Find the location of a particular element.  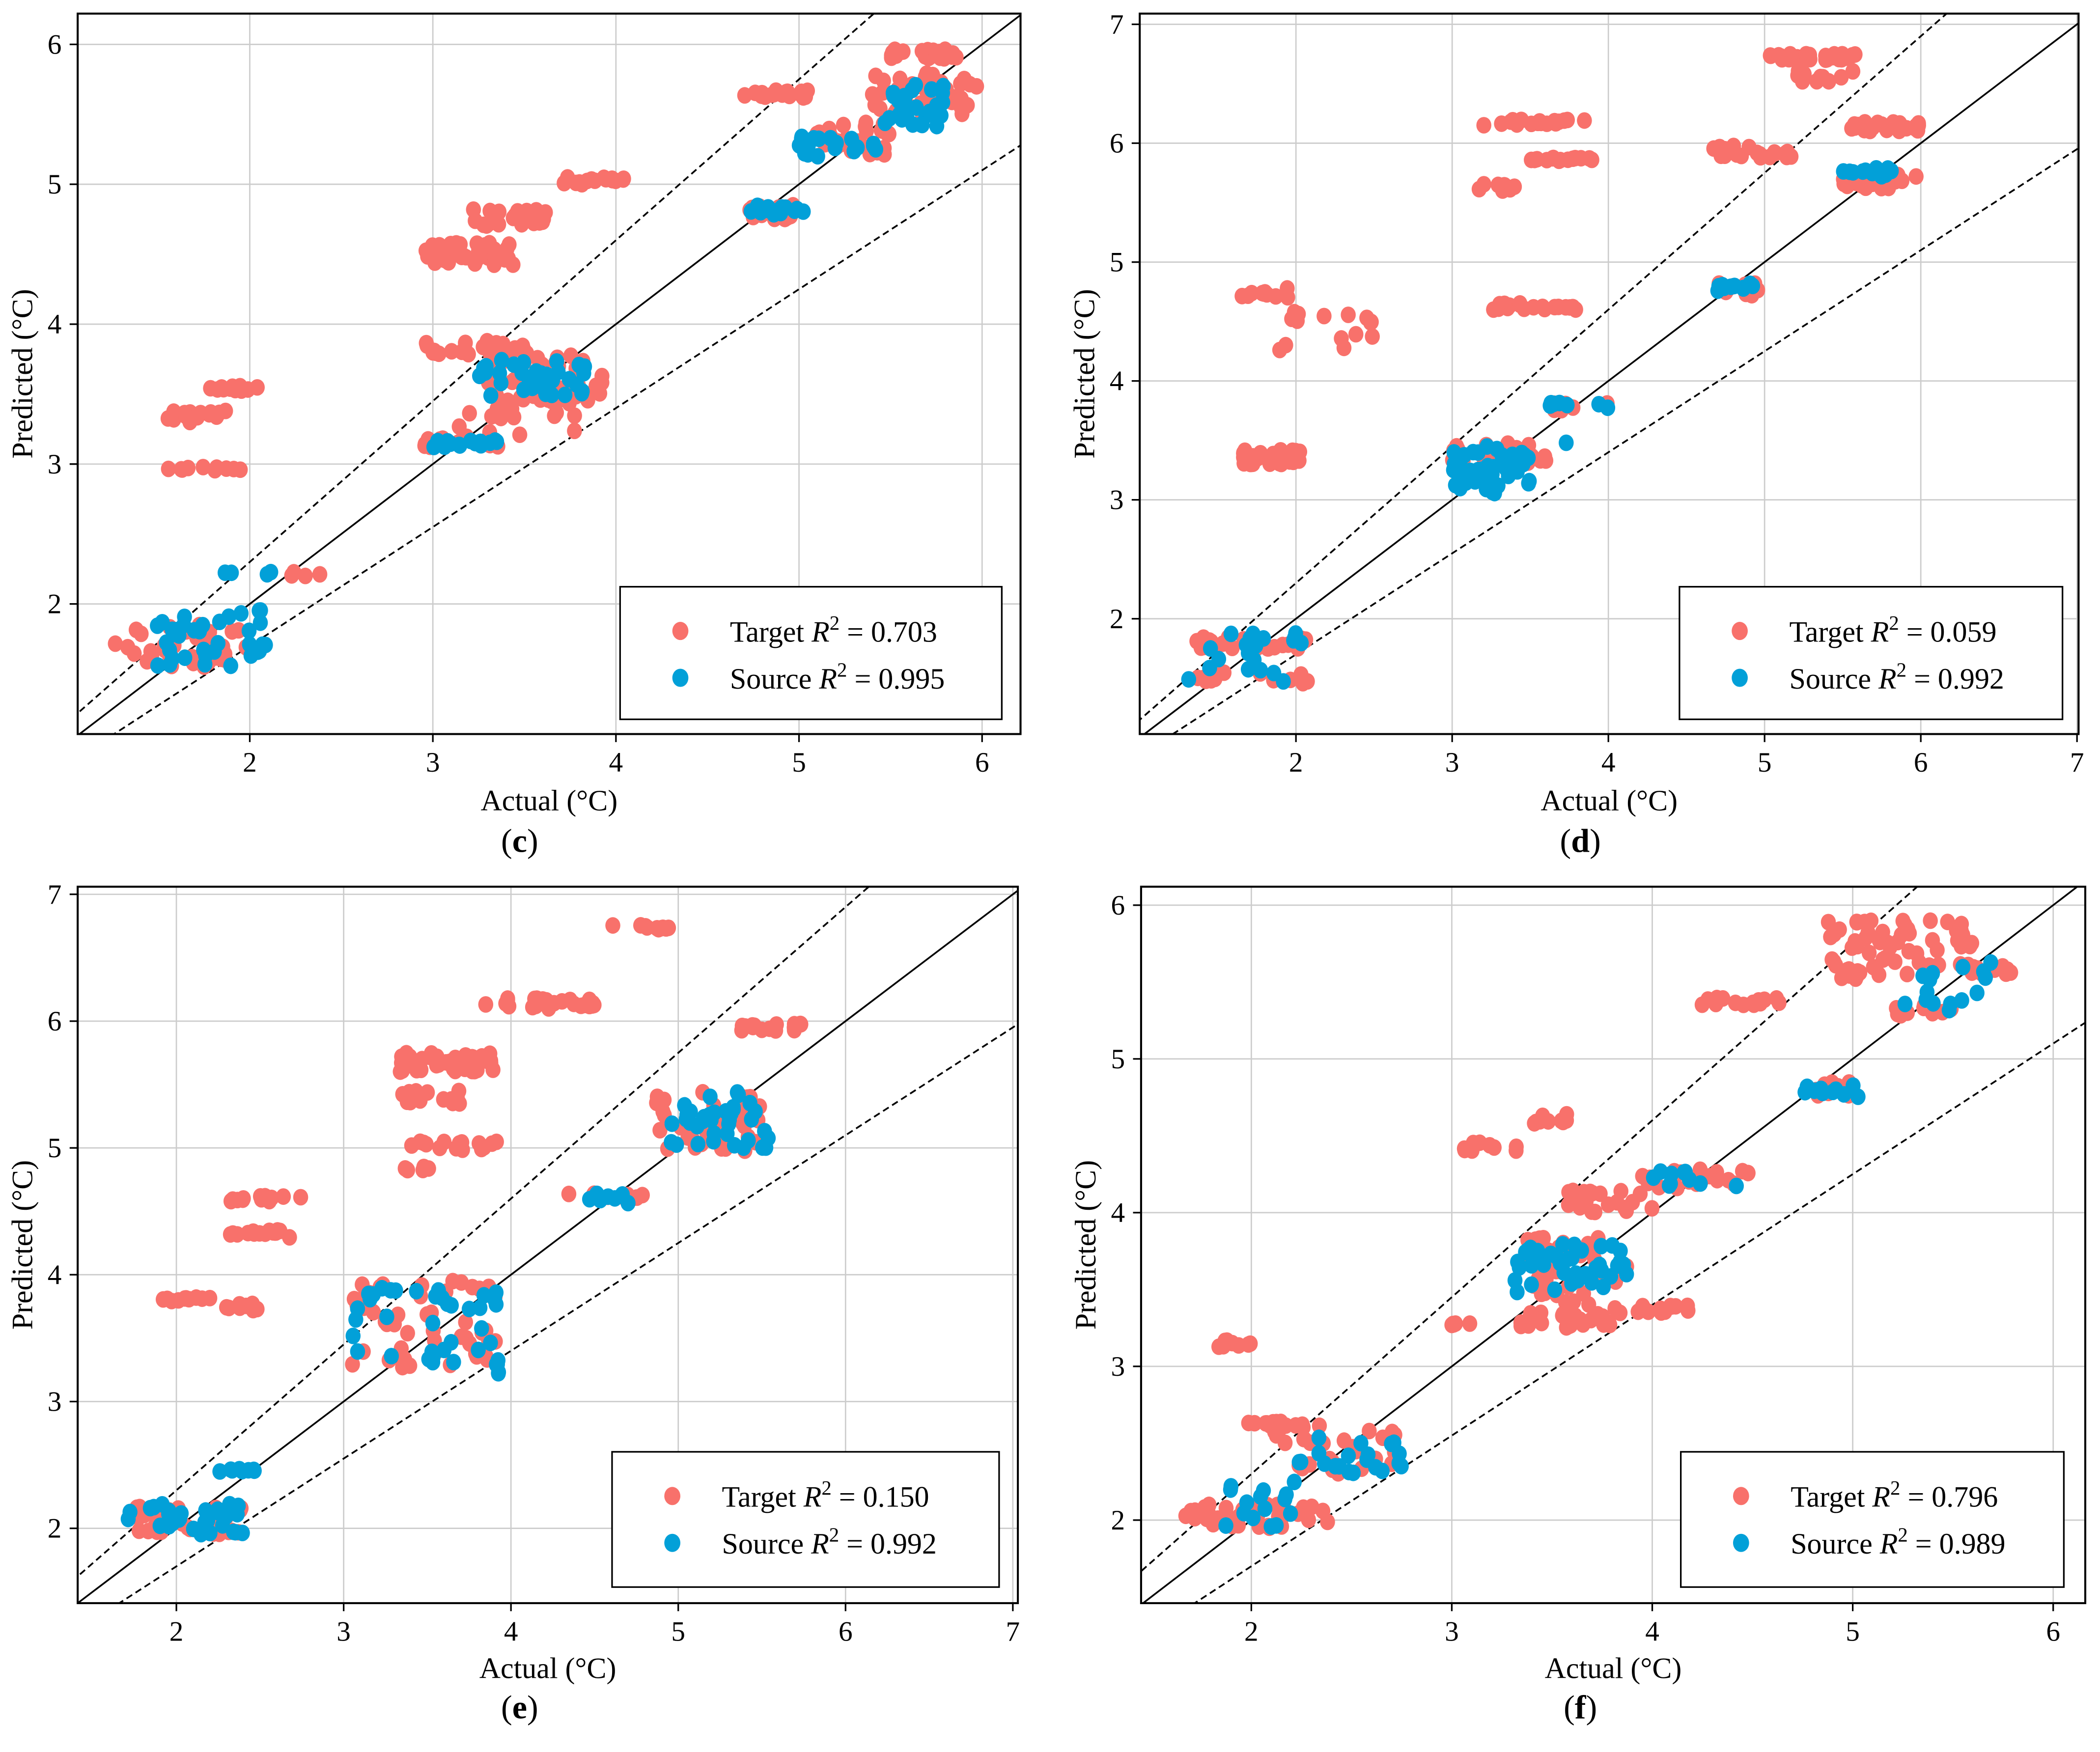

legend-label-source: Source R2 = 0.989 is located at coordinates (1898, 1542).